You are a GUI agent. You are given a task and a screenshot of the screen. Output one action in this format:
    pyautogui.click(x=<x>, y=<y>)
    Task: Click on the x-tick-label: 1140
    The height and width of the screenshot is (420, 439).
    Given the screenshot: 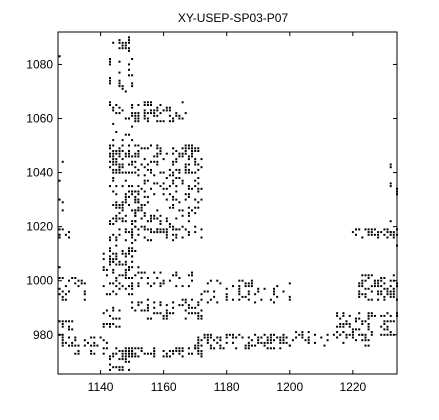 What is the action you would take?
    pyautogui.click(x=101, y=387)
    